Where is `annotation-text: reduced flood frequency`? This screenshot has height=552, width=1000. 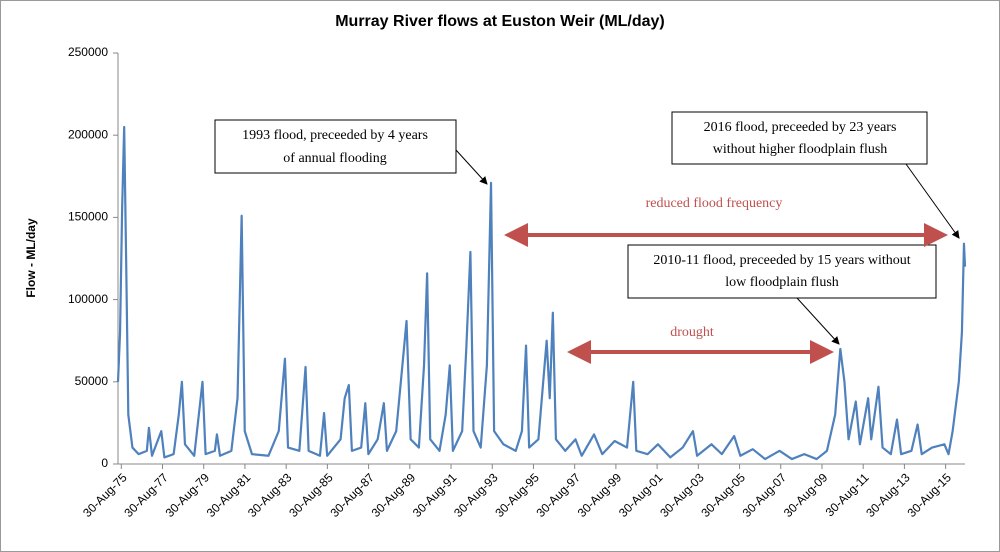
annotation-text: reduced flood frequency is located at coordinates (714, 203).